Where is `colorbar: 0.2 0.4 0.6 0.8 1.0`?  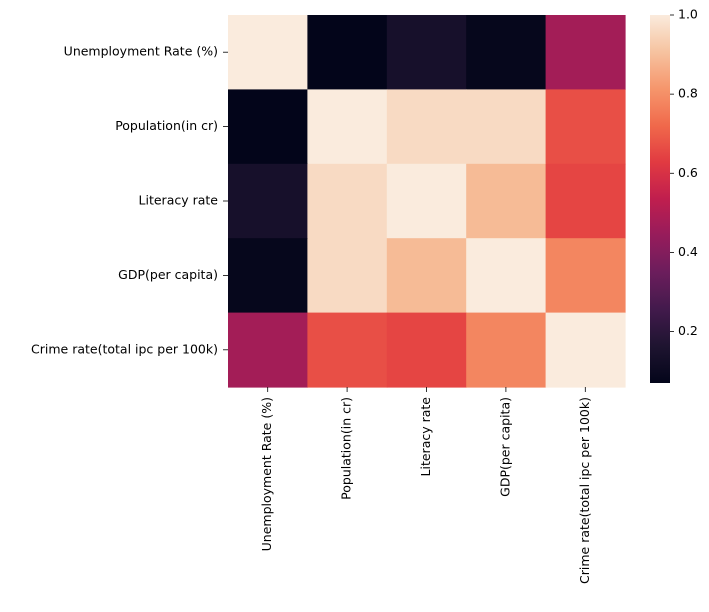
colorbar: 0.2 0.4 0.6 0.8 1.0 is located at coordinates (674, 195).